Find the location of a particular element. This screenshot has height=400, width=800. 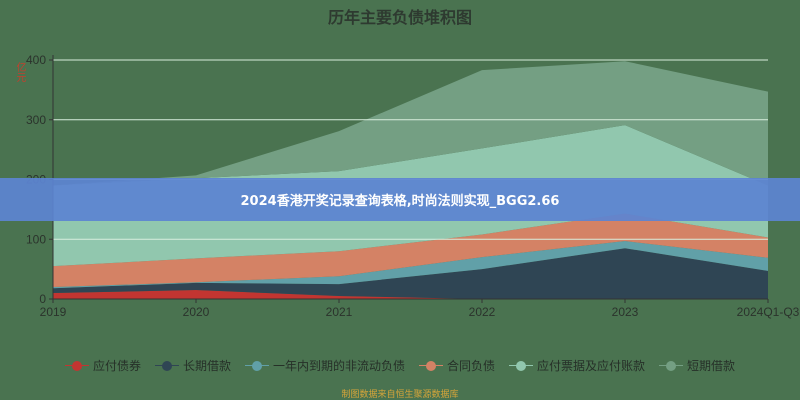

legend-label: 短期借款 is located at coordinates (711, 366).